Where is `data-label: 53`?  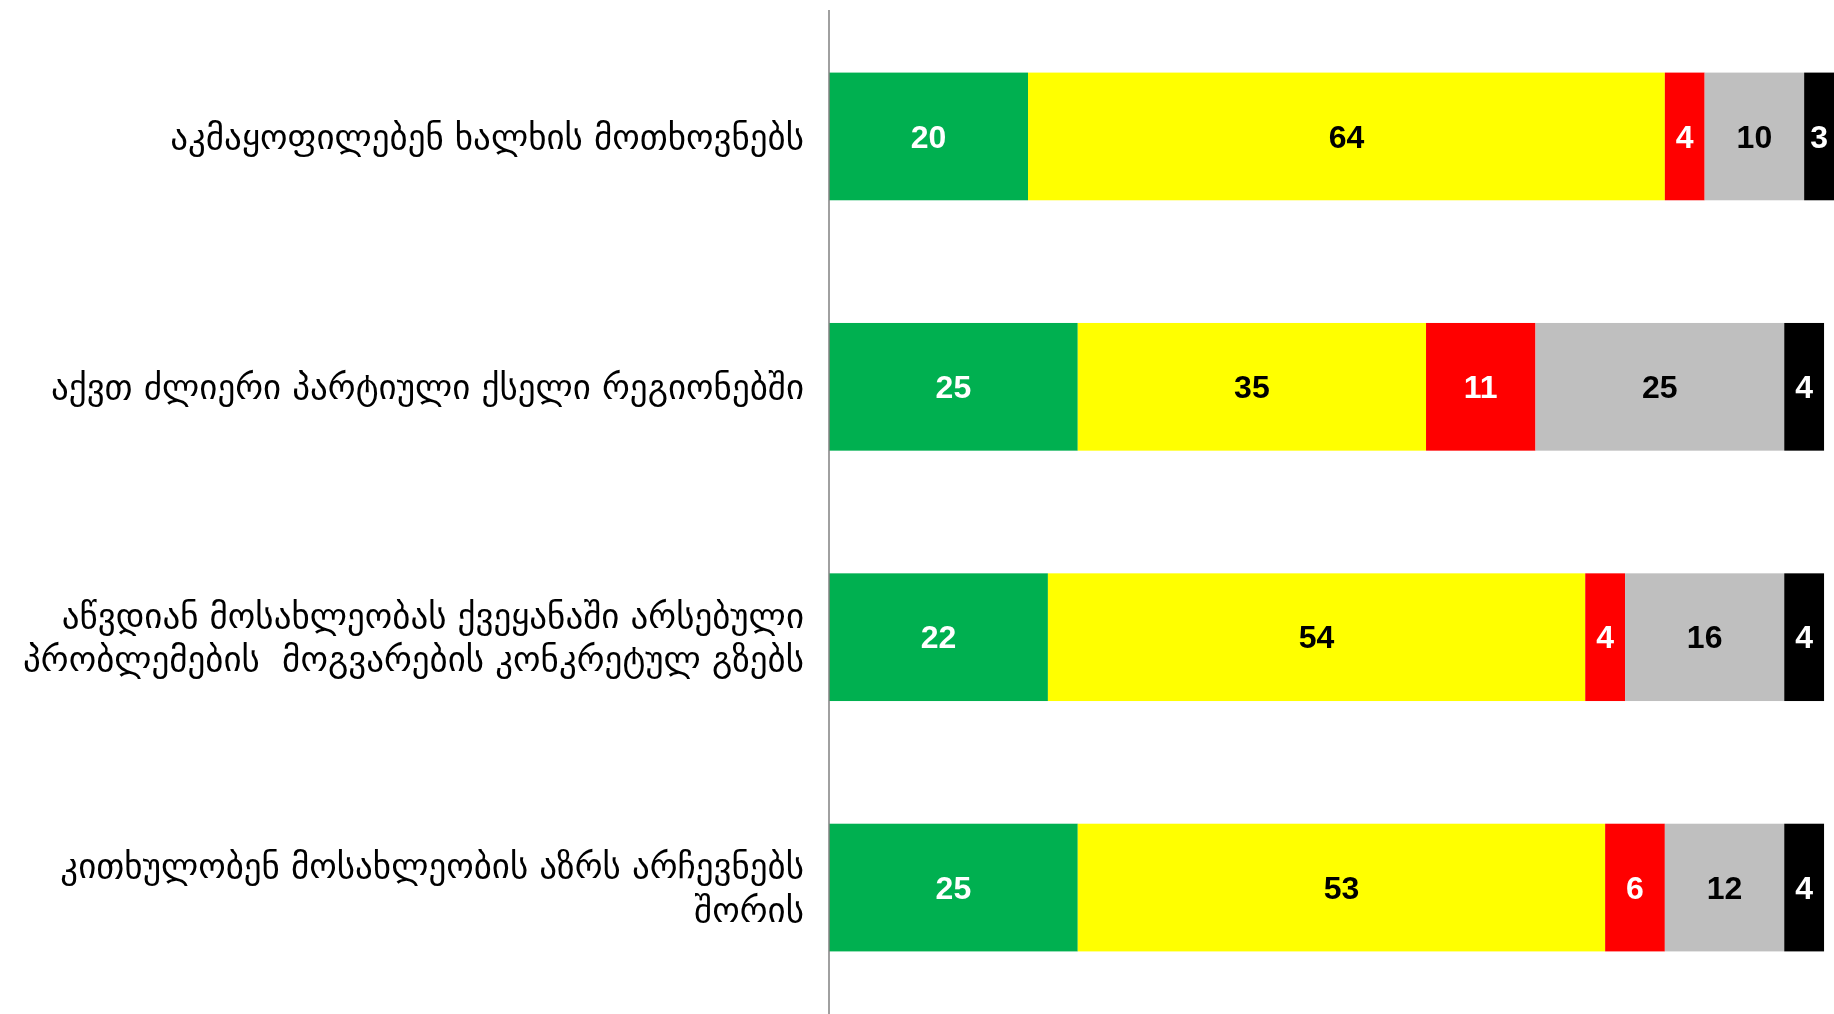 data-label: 53 is located at coordinates (1341, 887).